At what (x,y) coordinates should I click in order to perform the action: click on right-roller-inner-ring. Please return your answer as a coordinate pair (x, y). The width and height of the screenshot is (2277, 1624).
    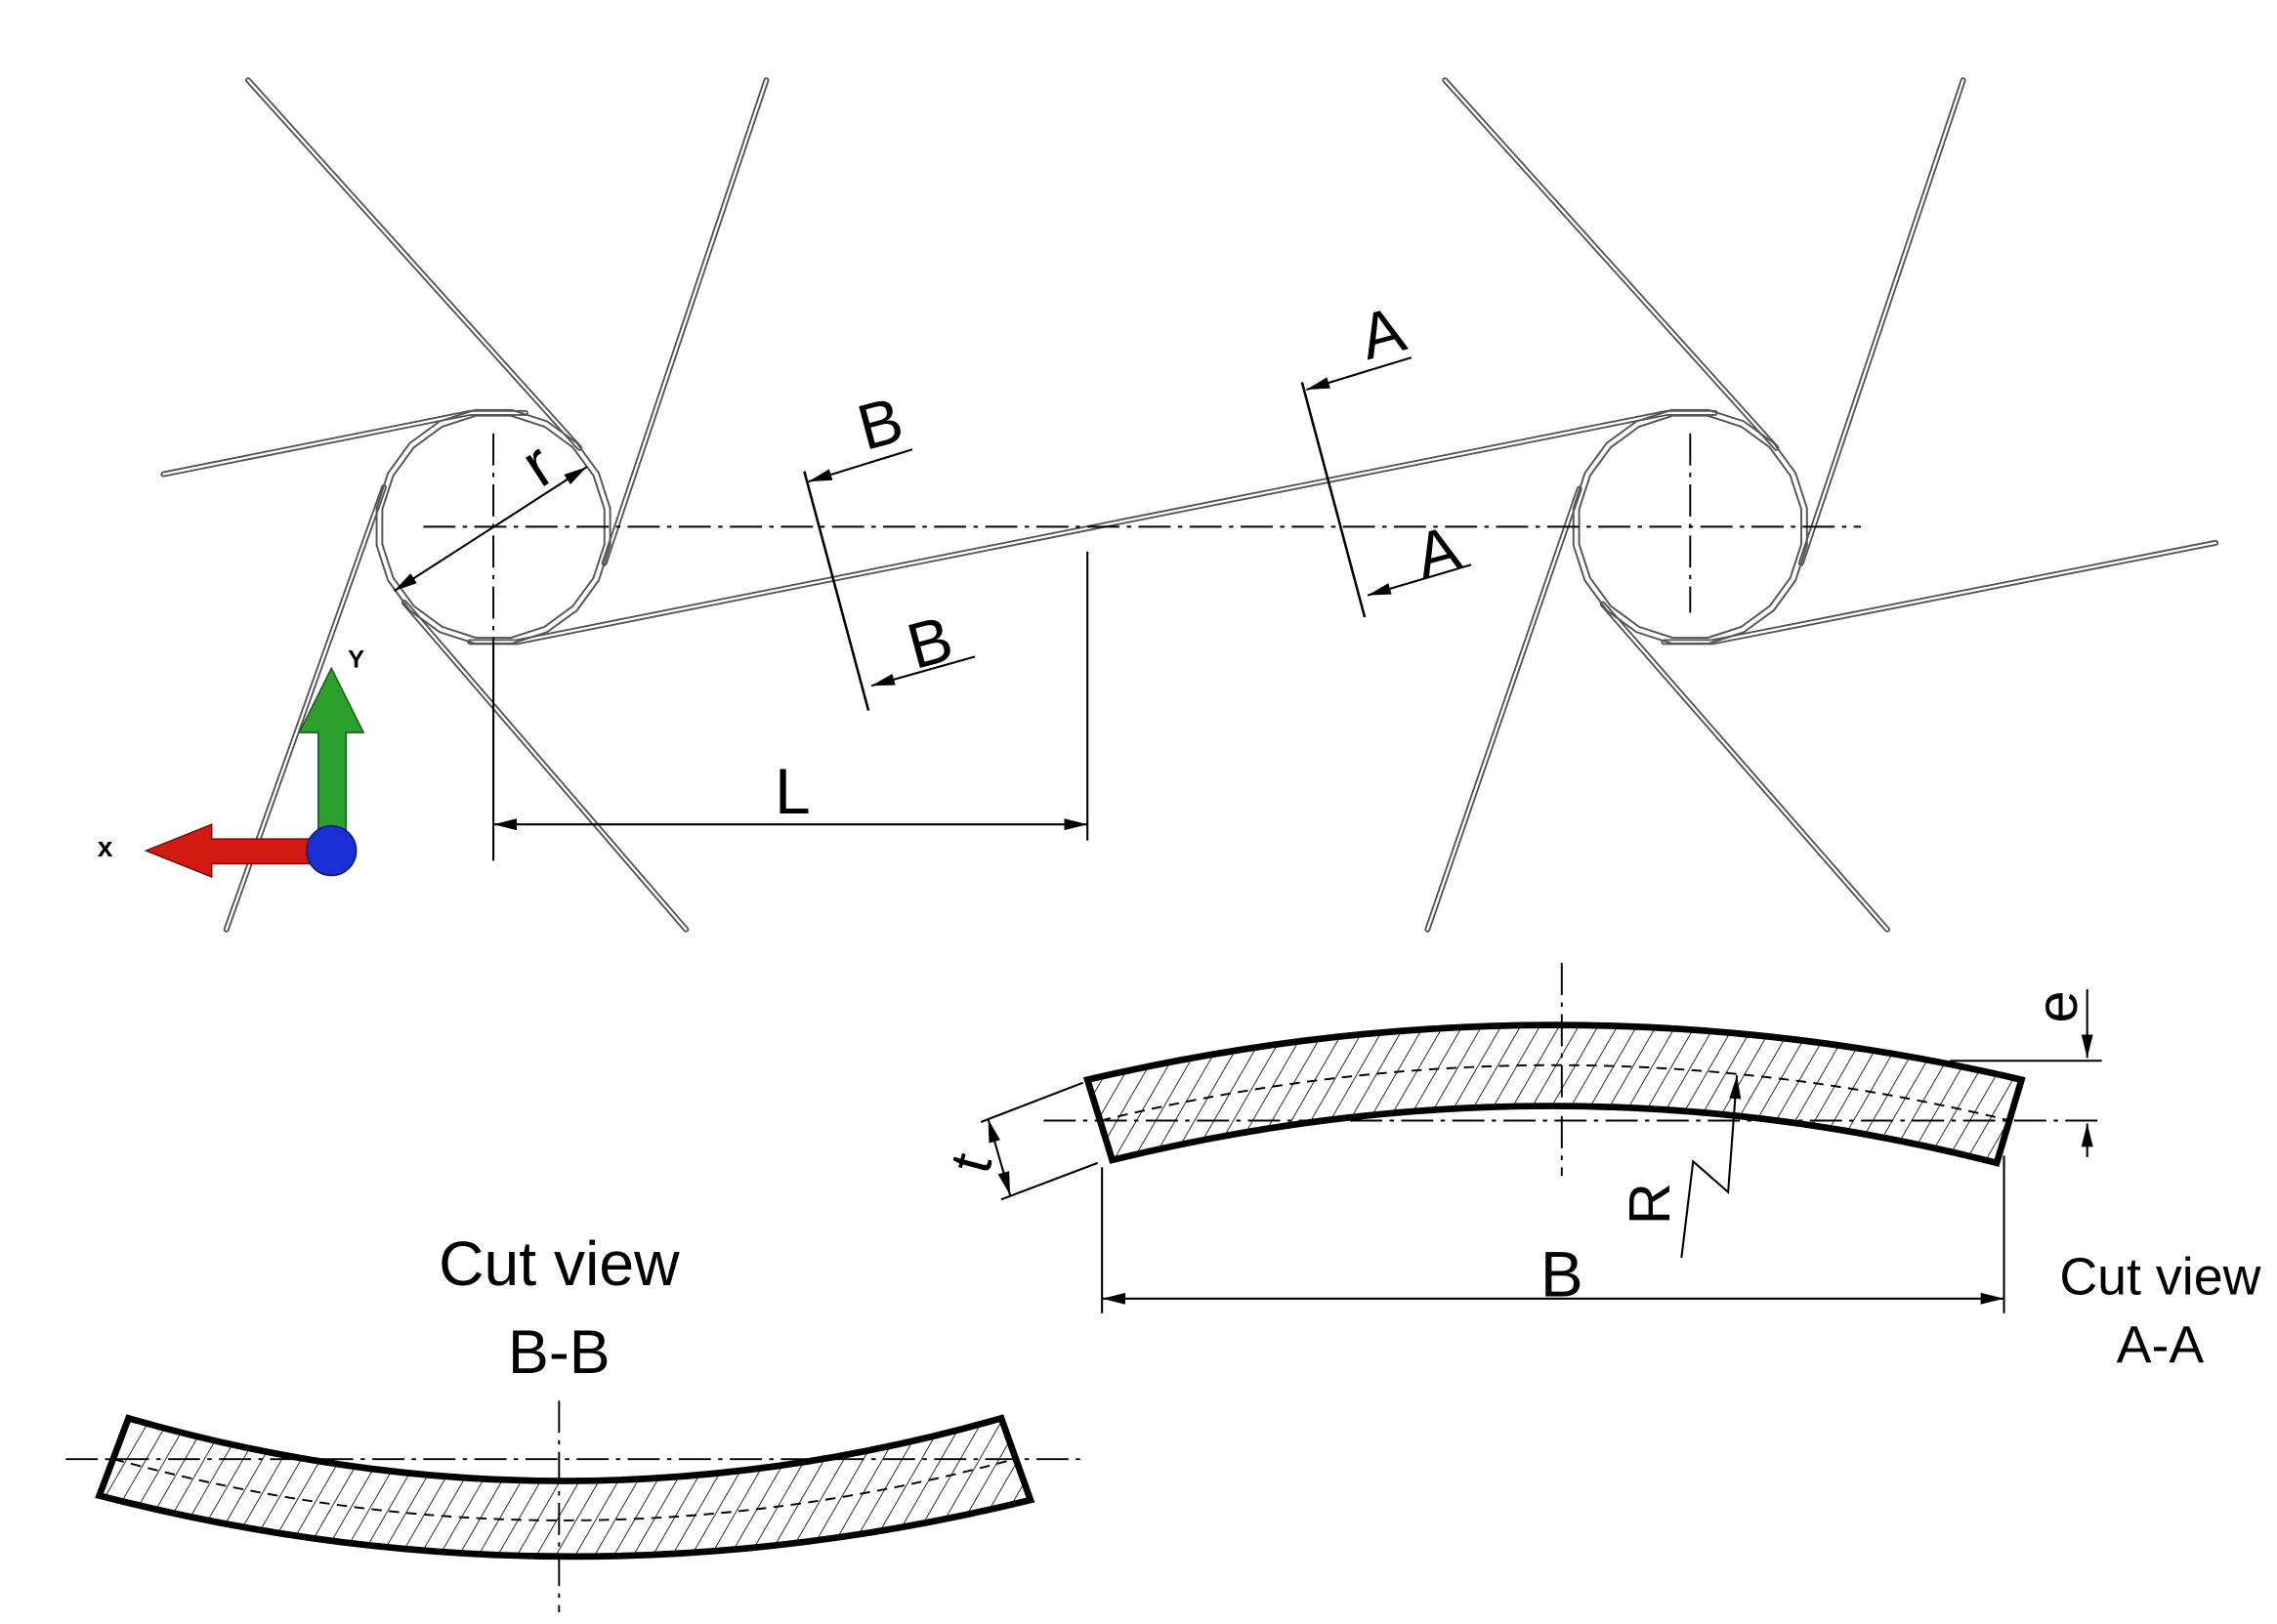
    Looking at the image, I should click on (1690, 527).